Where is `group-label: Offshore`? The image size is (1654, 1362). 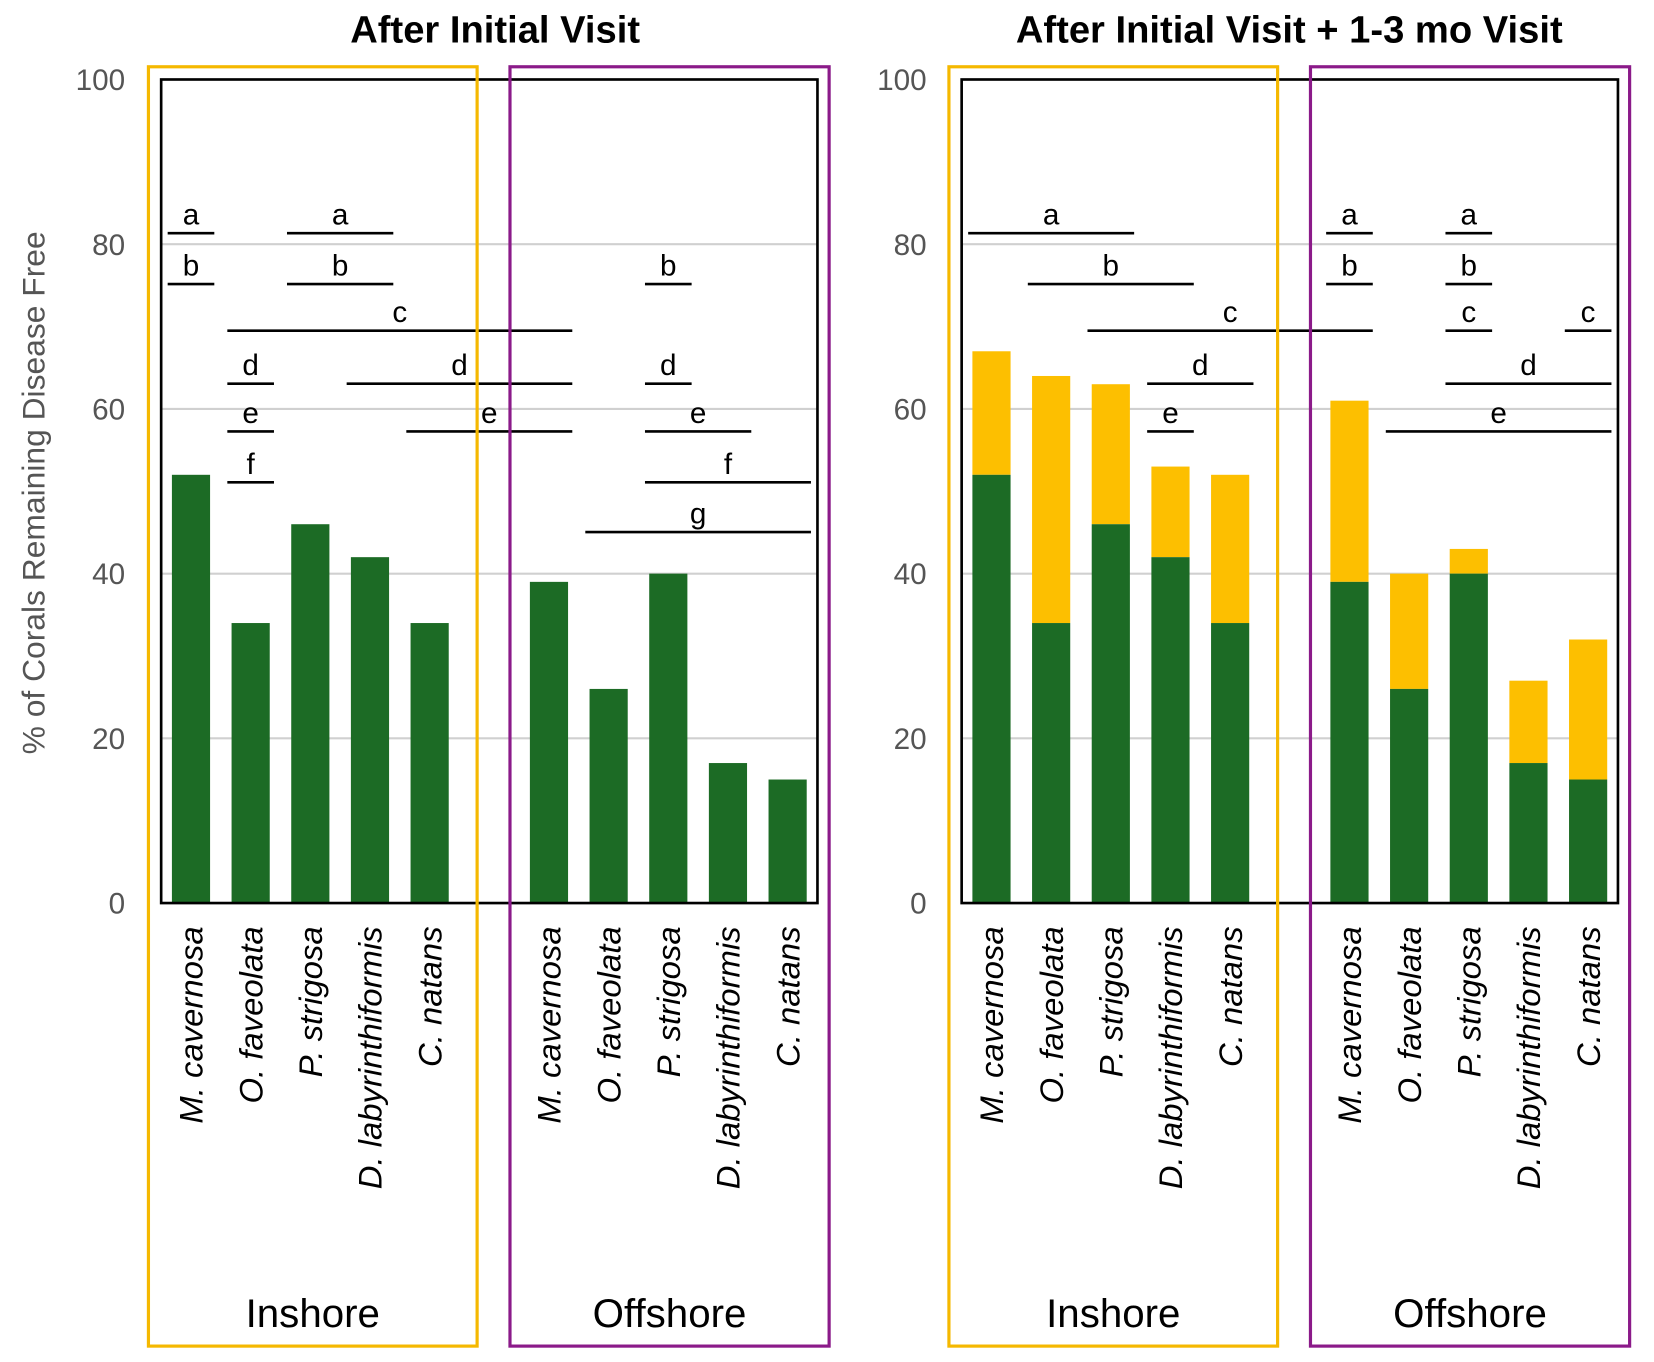
group-label: Offshore is located at coordinates (670, 1313).